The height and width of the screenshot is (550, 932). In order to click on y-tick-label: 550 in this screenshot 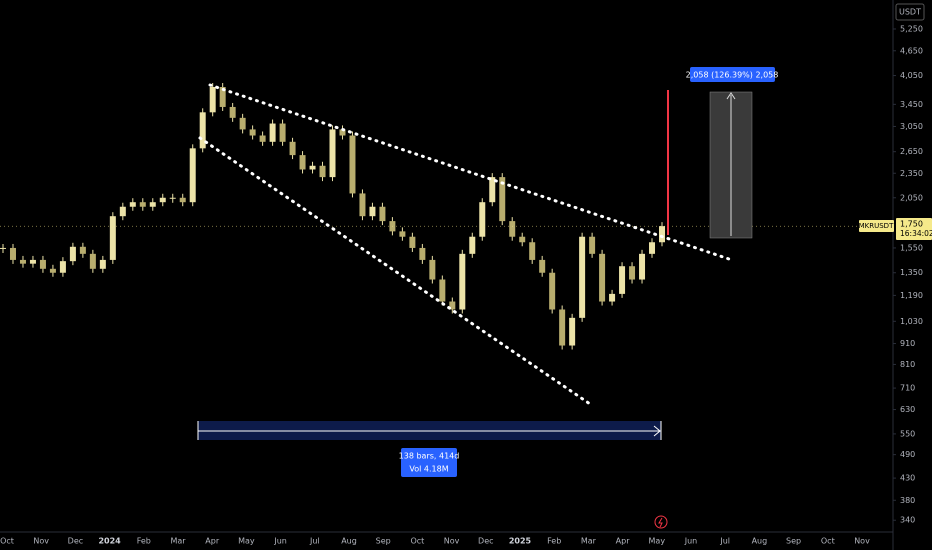, I will do `click(907, 433)`.